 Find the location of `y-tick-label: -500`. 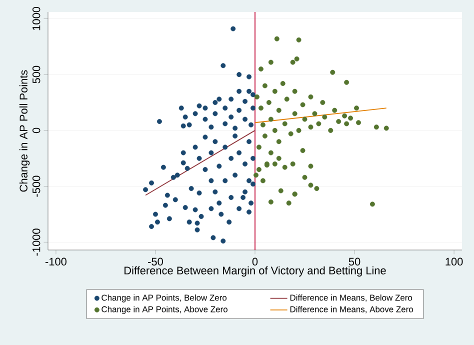

y-tick-label: -500 is located at coordinates (36, 186).